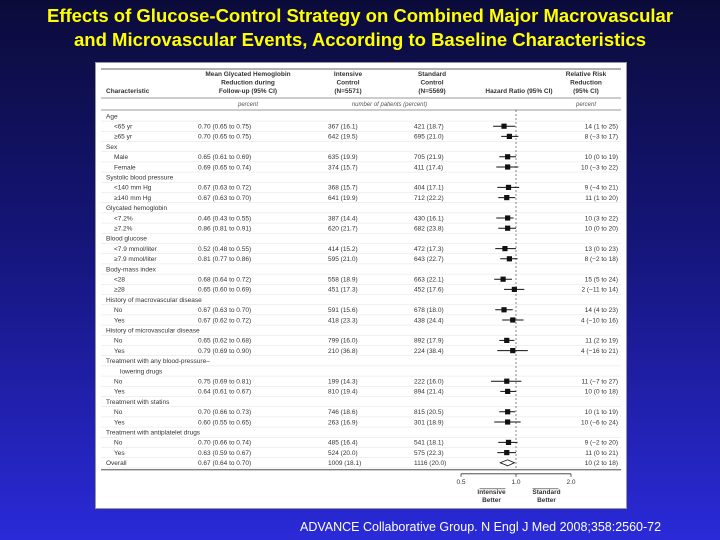 This screenshot has height=540, width=720. What do you see at coordinates (343, 188) in the screenshot?
I see `intensive-value: 368 (15.7)` at bounding box center [343, 188].